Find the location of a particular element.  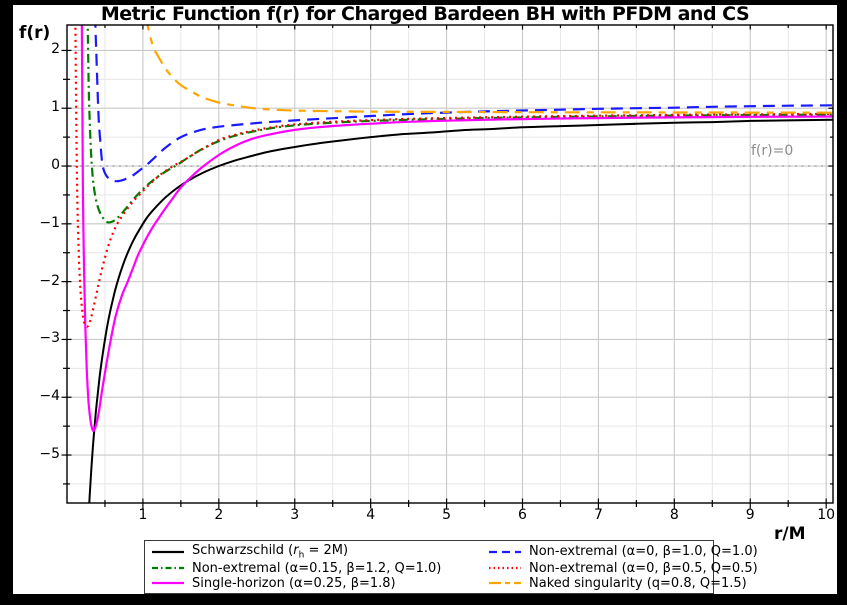

legend-label-single-horizon: Single-horizon (α=0.25, β=1.8) is located at coordinates (294, 583).